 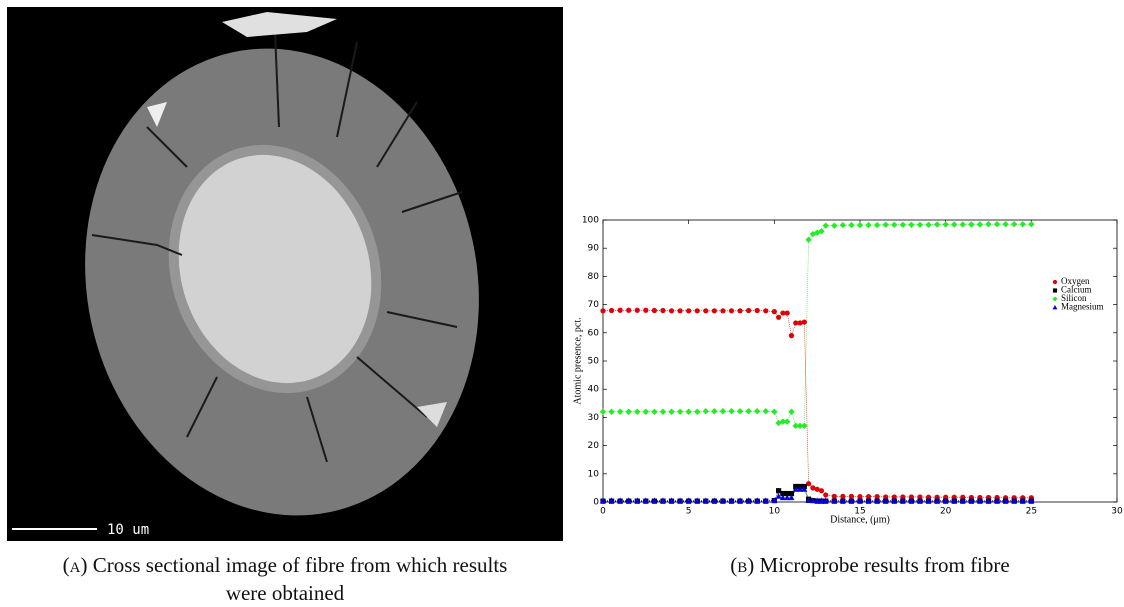 I want to click on debris, so click(x=157, y=114).